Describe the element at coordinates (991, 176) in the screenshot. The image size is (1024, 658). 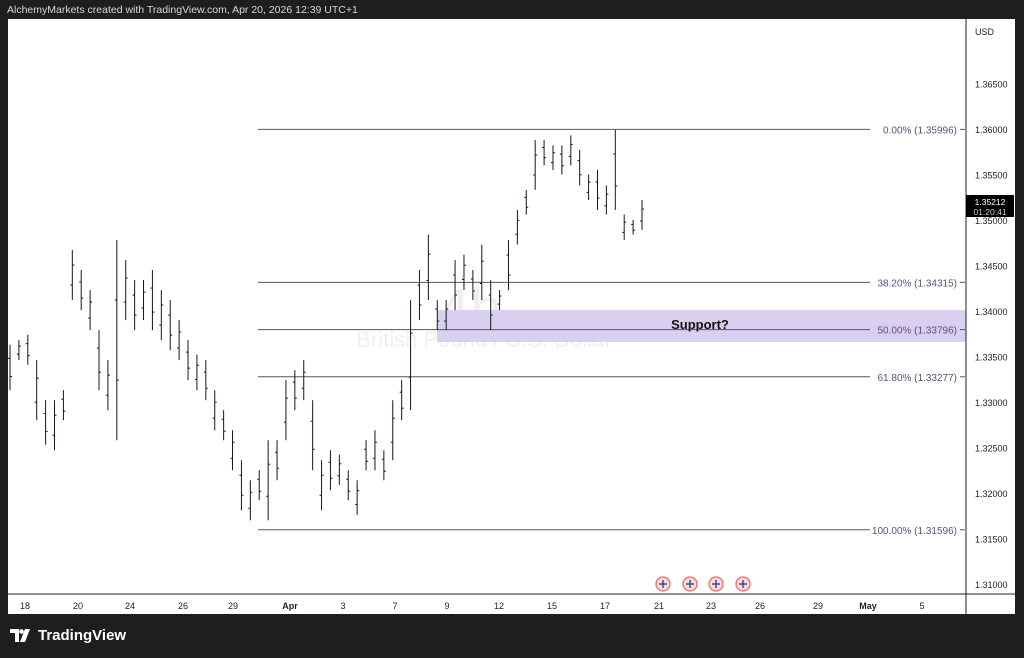
I see `price-tick-label: 1.35500` at that location.